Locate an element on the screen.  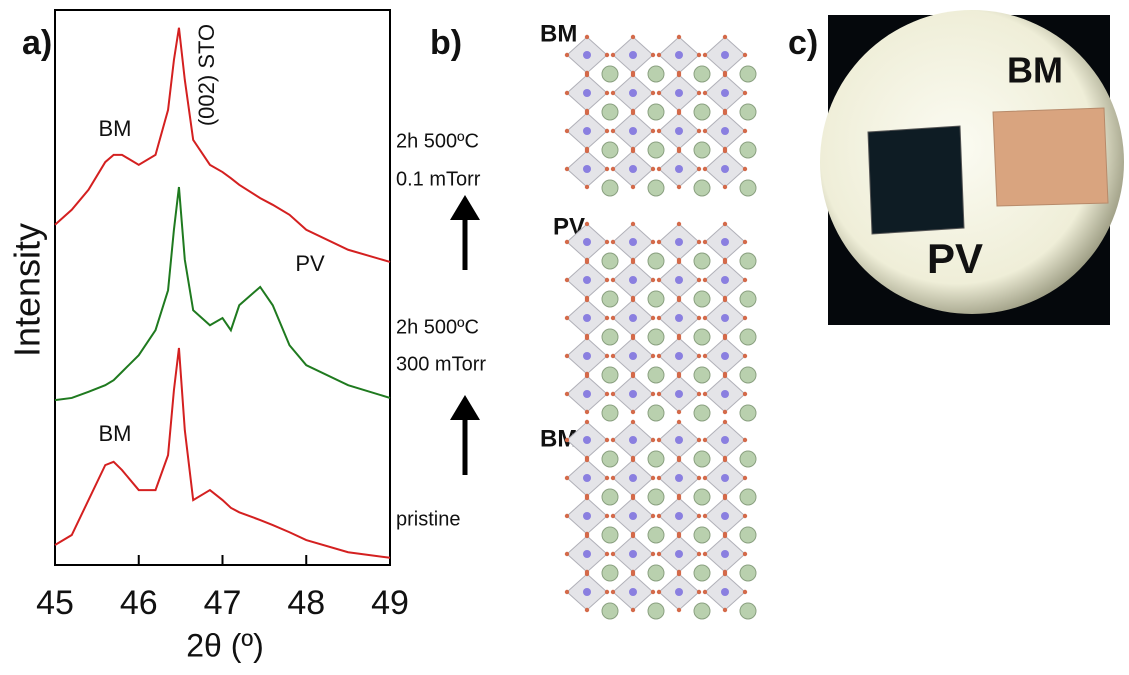
x-tick-label: 45 is located at coordinates (55, 603).